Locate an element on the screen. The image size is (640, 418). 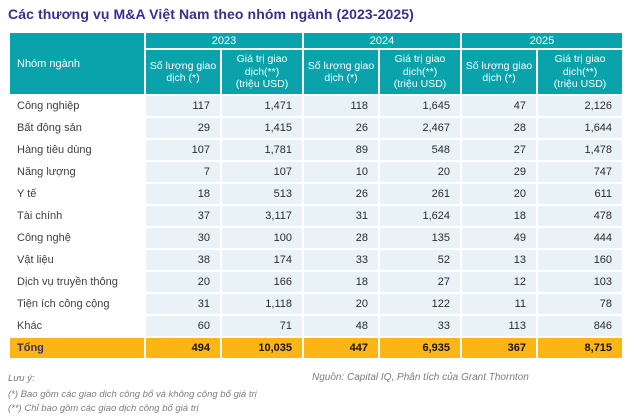
year-header-row: Nhóm ngành 2023 2024 2025 is located at coordinates (316, 63).